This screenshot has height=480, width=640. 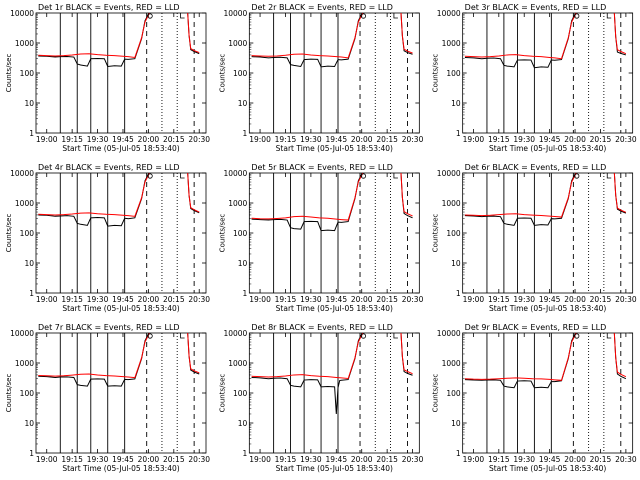 What do you see at coordinates (536, 327) in the screenshot?
I see `chart-title: Det 9r BLACK = Events, RED = LLD` at bounding box center [536, 327].